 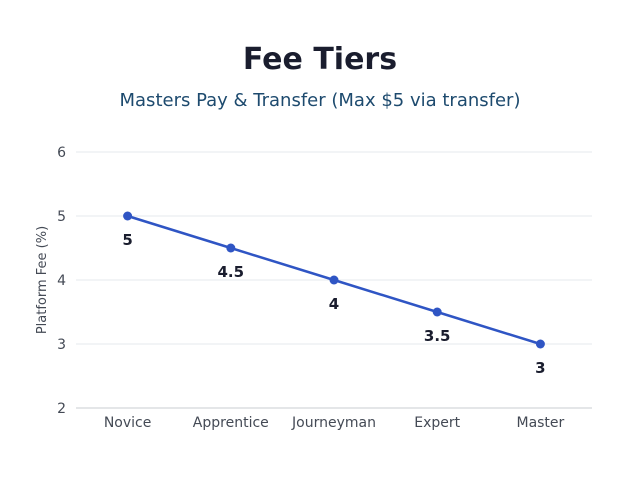 I want to click on y-tick-label: 4, so click(x=61, y=281).